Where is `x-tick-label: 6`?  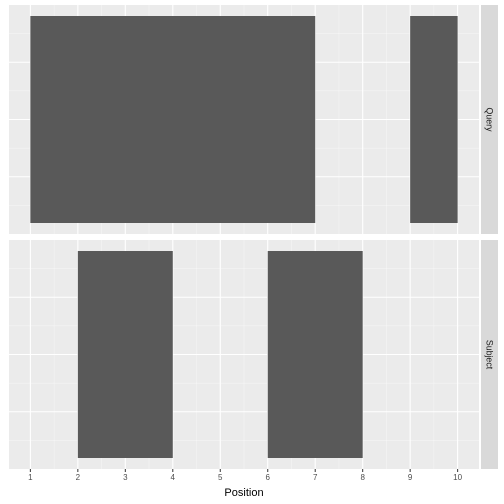
x-tick-label: 6 is located at coordinates (268, 477).